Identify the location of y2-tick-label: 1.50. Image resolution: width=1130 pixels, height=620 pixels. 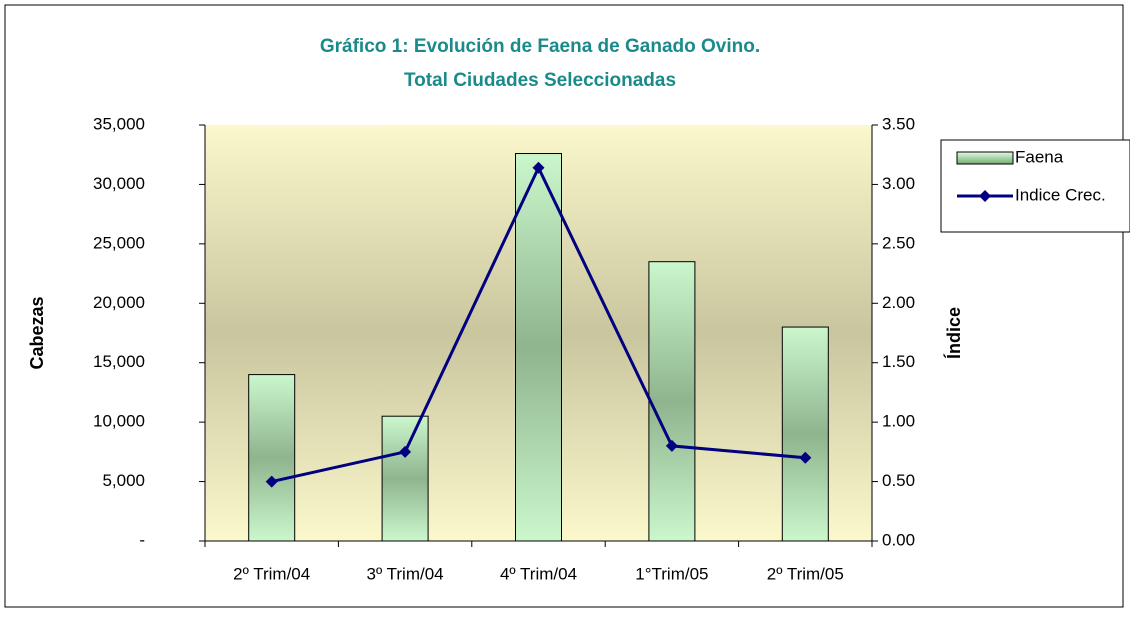
(898, 361).